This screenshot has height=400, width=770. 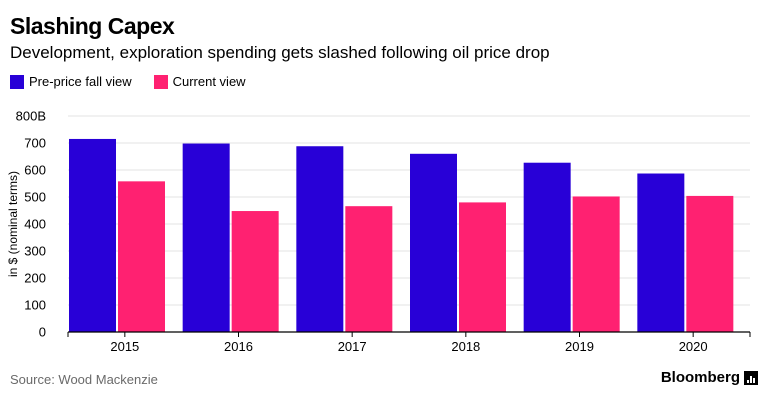 What do you see at coordinates (465, 346) in the screenshot?
I see `x-tick-label: 2018` at bounding box center [465, 346].